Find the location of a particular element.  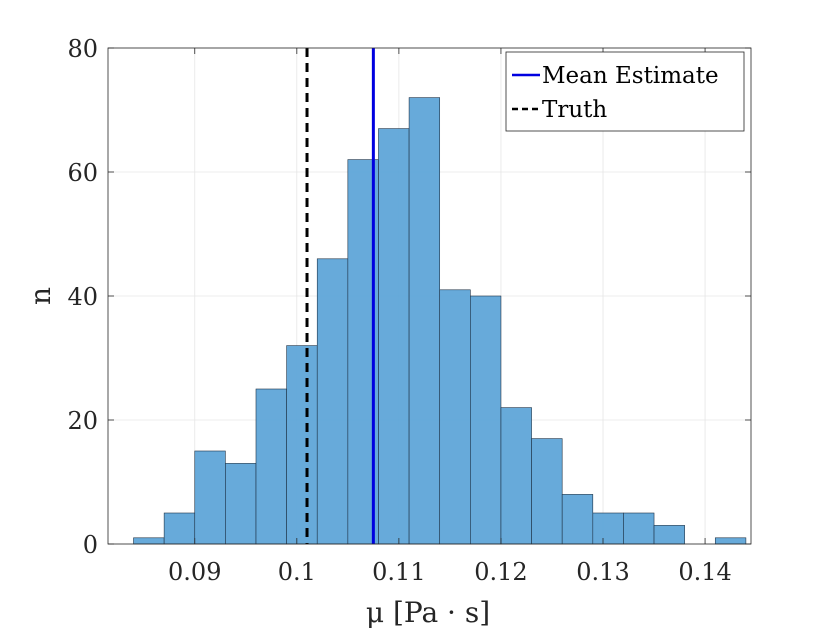

x-tick-label: 0.14 is located at coordinates (704, 572).